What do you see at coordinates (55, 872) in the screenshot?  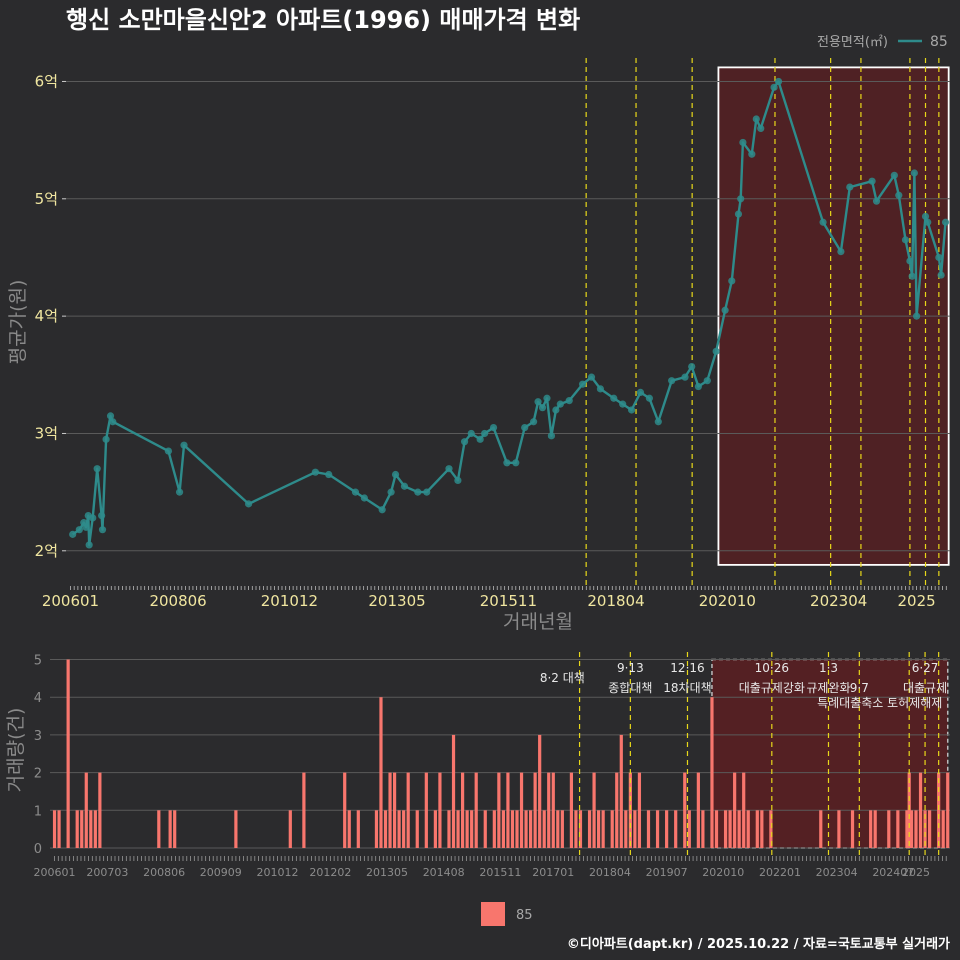 I see `bar-x-tick-label: 200601` at bounding box center [55, 872].